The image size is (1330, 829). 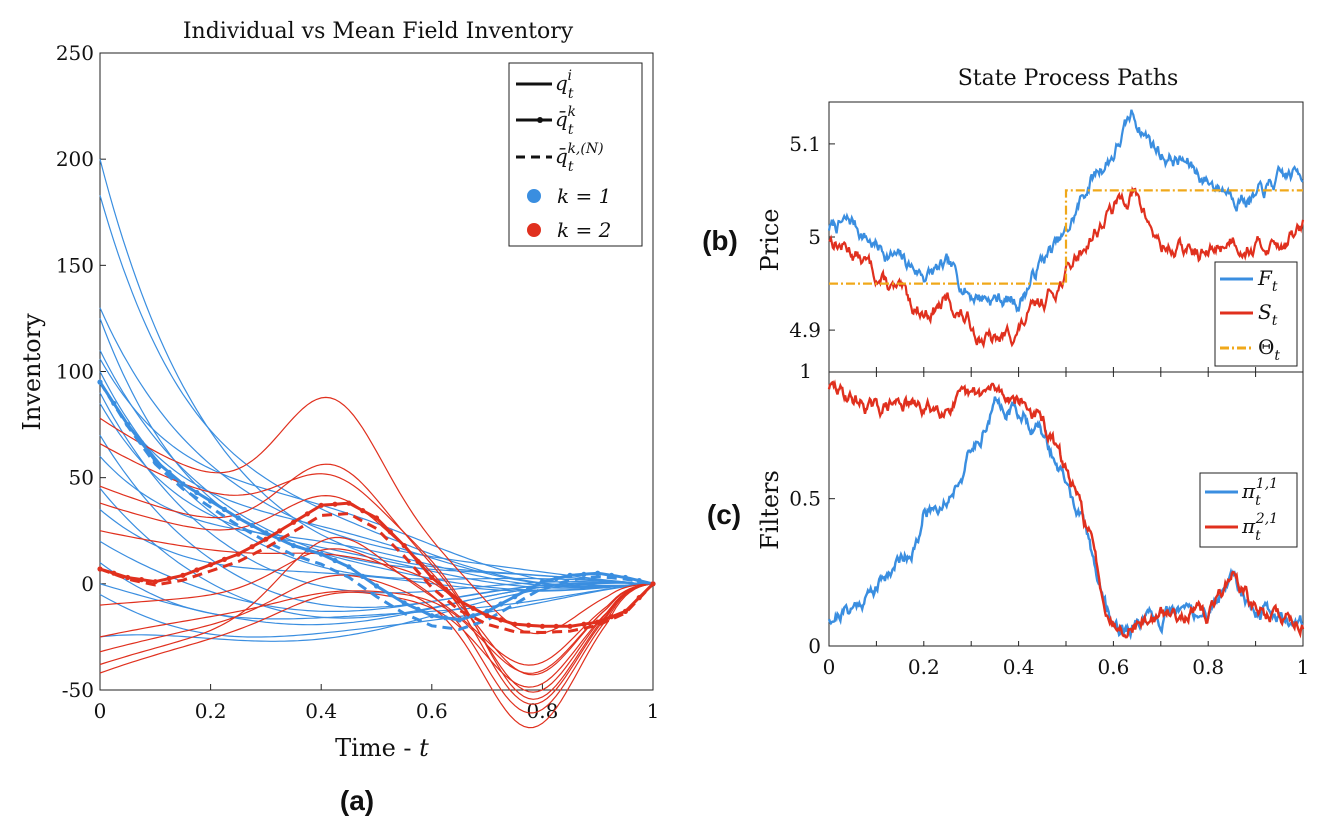 What do you see at coordinates (724, 514) in the screenshot?
I see `panel-c-letter: (c)` at bounding box center [724, 514].